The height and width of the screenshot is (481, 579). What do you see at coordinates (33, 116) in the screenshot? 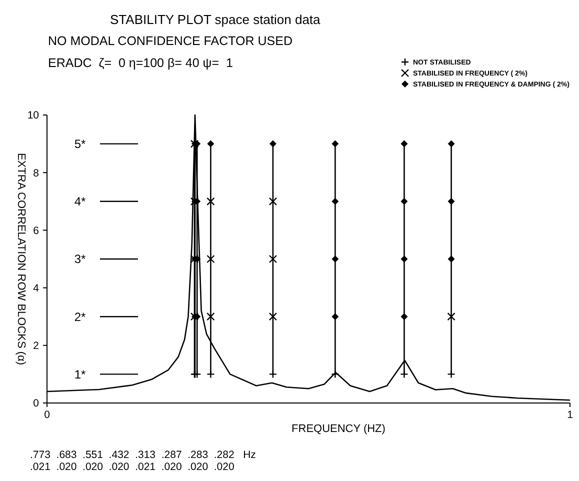
I see `y-tick-label: 10` at bounding box center [33, 116].